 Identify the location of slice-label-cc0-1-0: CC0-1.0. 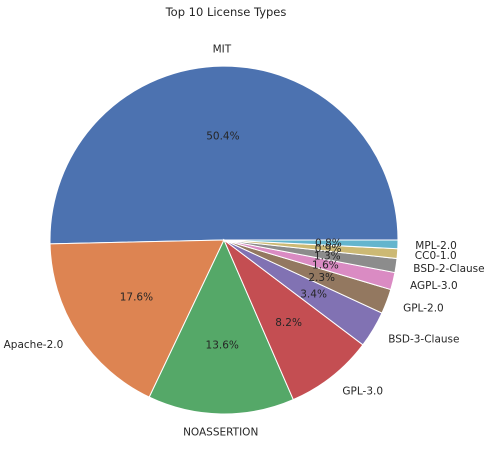
(436, 256).